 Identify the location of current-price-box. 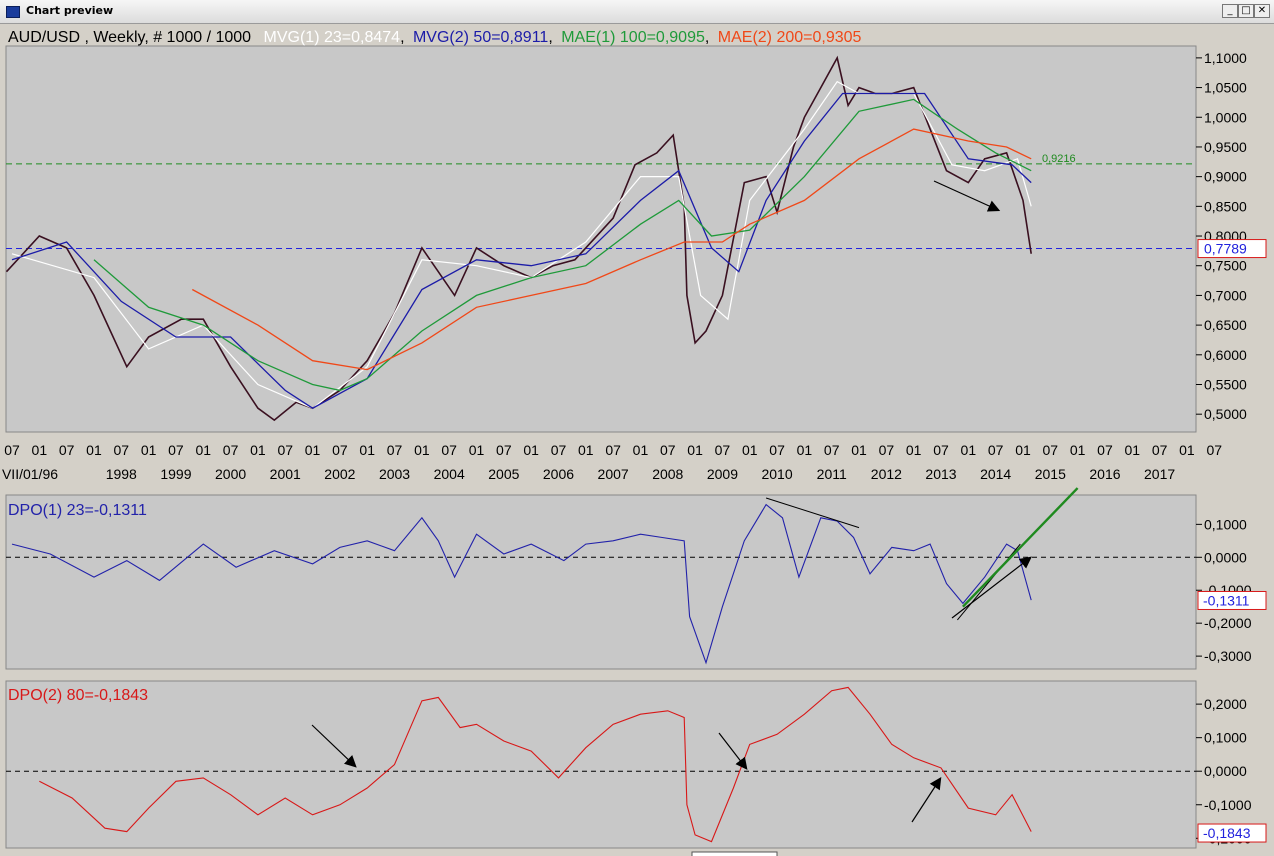
(1232, 249).